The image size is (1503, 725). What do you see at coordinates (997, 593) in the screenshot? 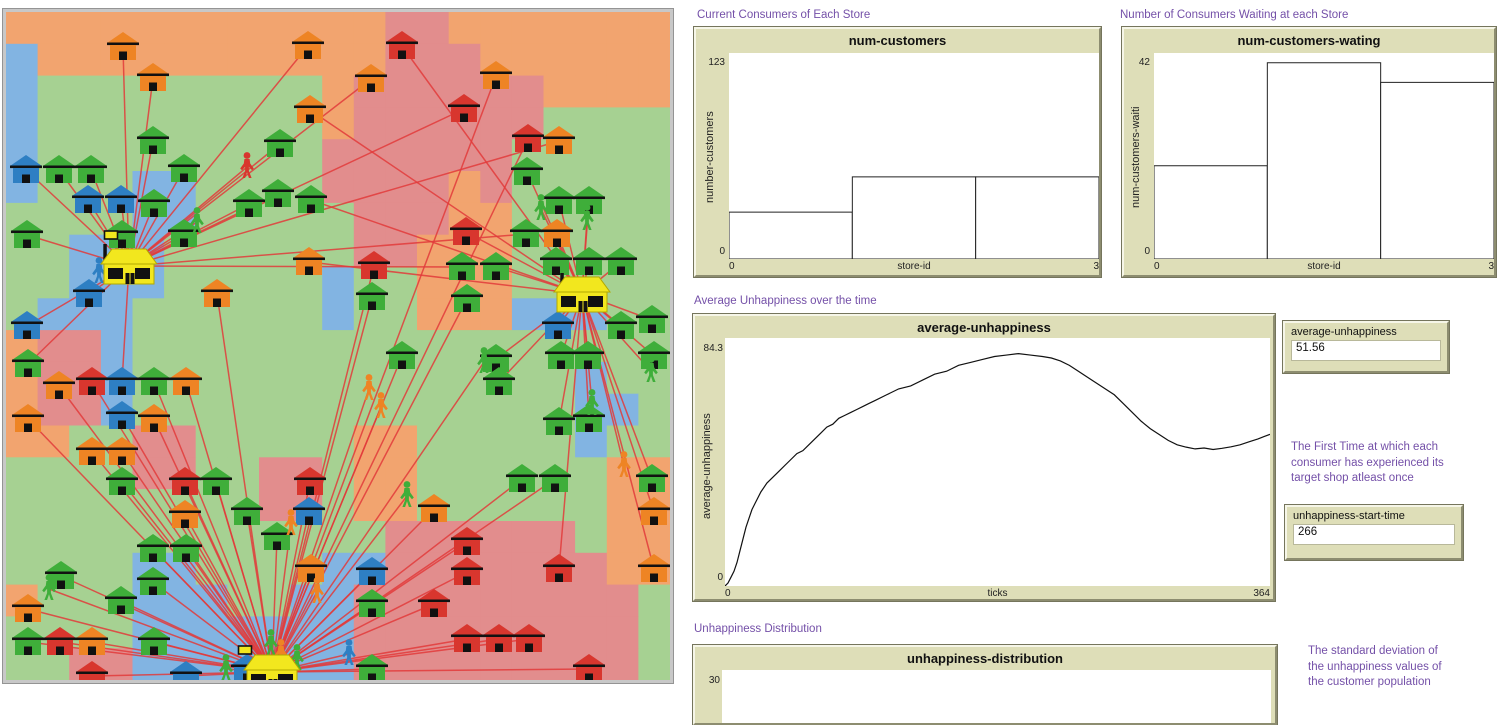
I see `x-axis-label: ticks` at bounding box center [997, 593].